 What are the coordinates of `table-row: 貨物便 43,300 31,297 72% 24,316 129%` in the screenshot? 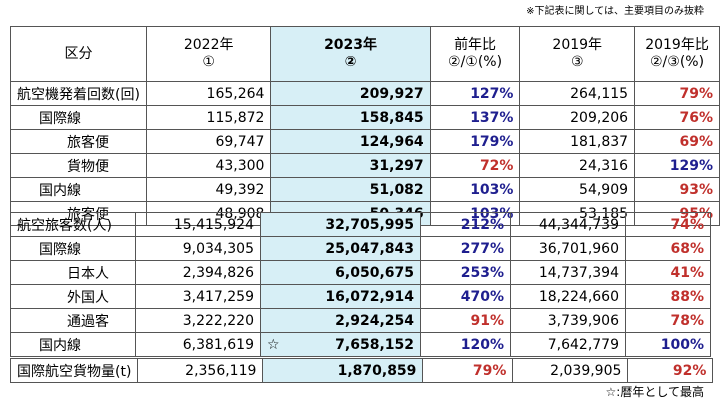 It's located at (365, 165).